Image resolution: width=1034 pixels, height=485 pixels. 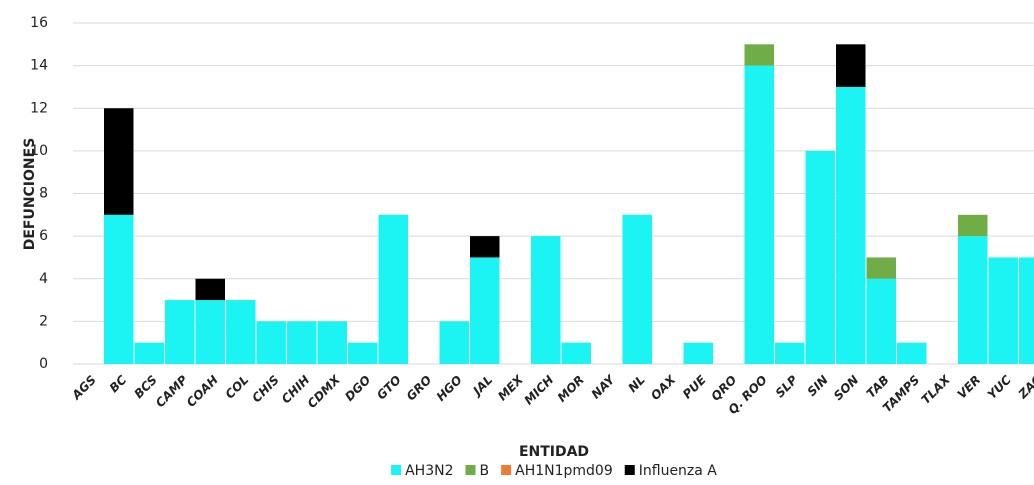 I want to click on y-tick-label: 0, so click(x=43, y=364).